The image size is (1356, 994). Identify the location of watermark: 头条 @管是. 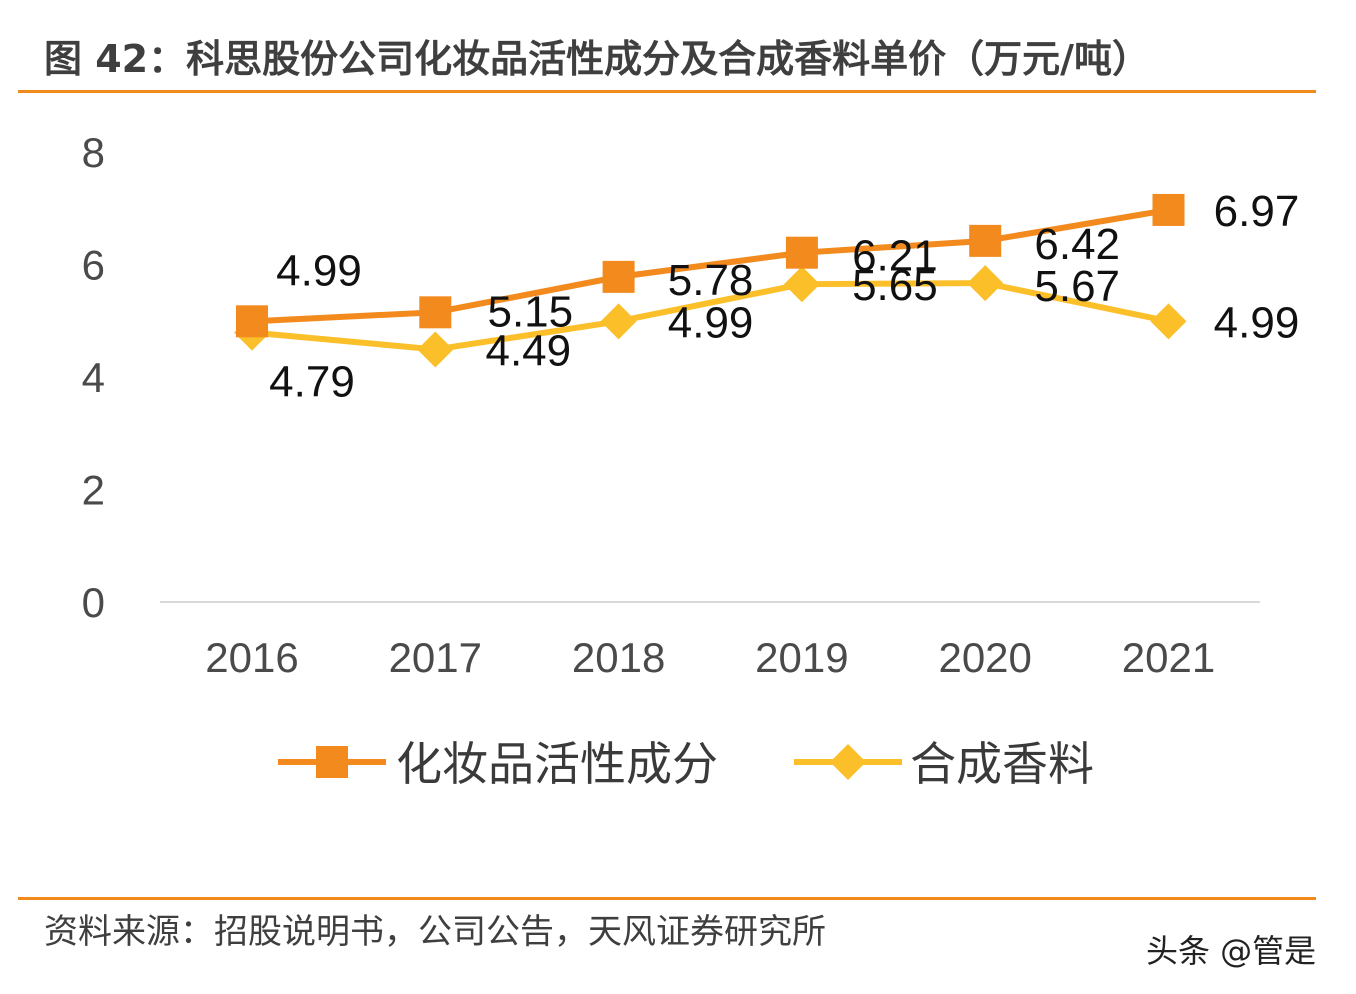
(1231, 951).